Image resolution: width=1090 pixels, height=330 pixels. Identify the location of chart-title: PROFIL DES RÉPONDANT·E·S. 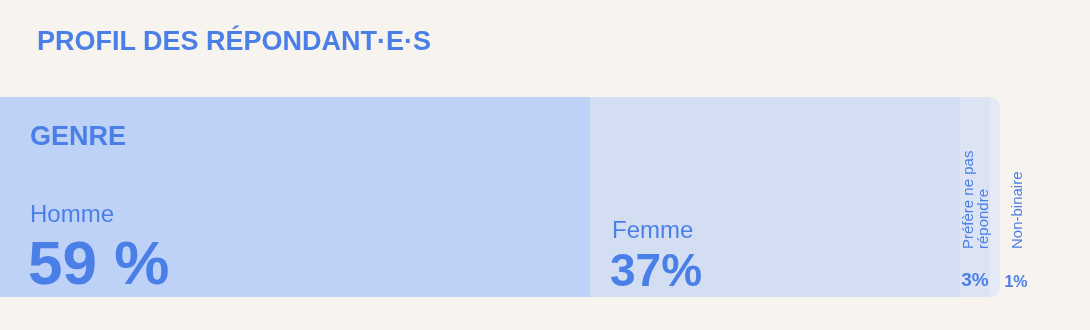
(234, 40).